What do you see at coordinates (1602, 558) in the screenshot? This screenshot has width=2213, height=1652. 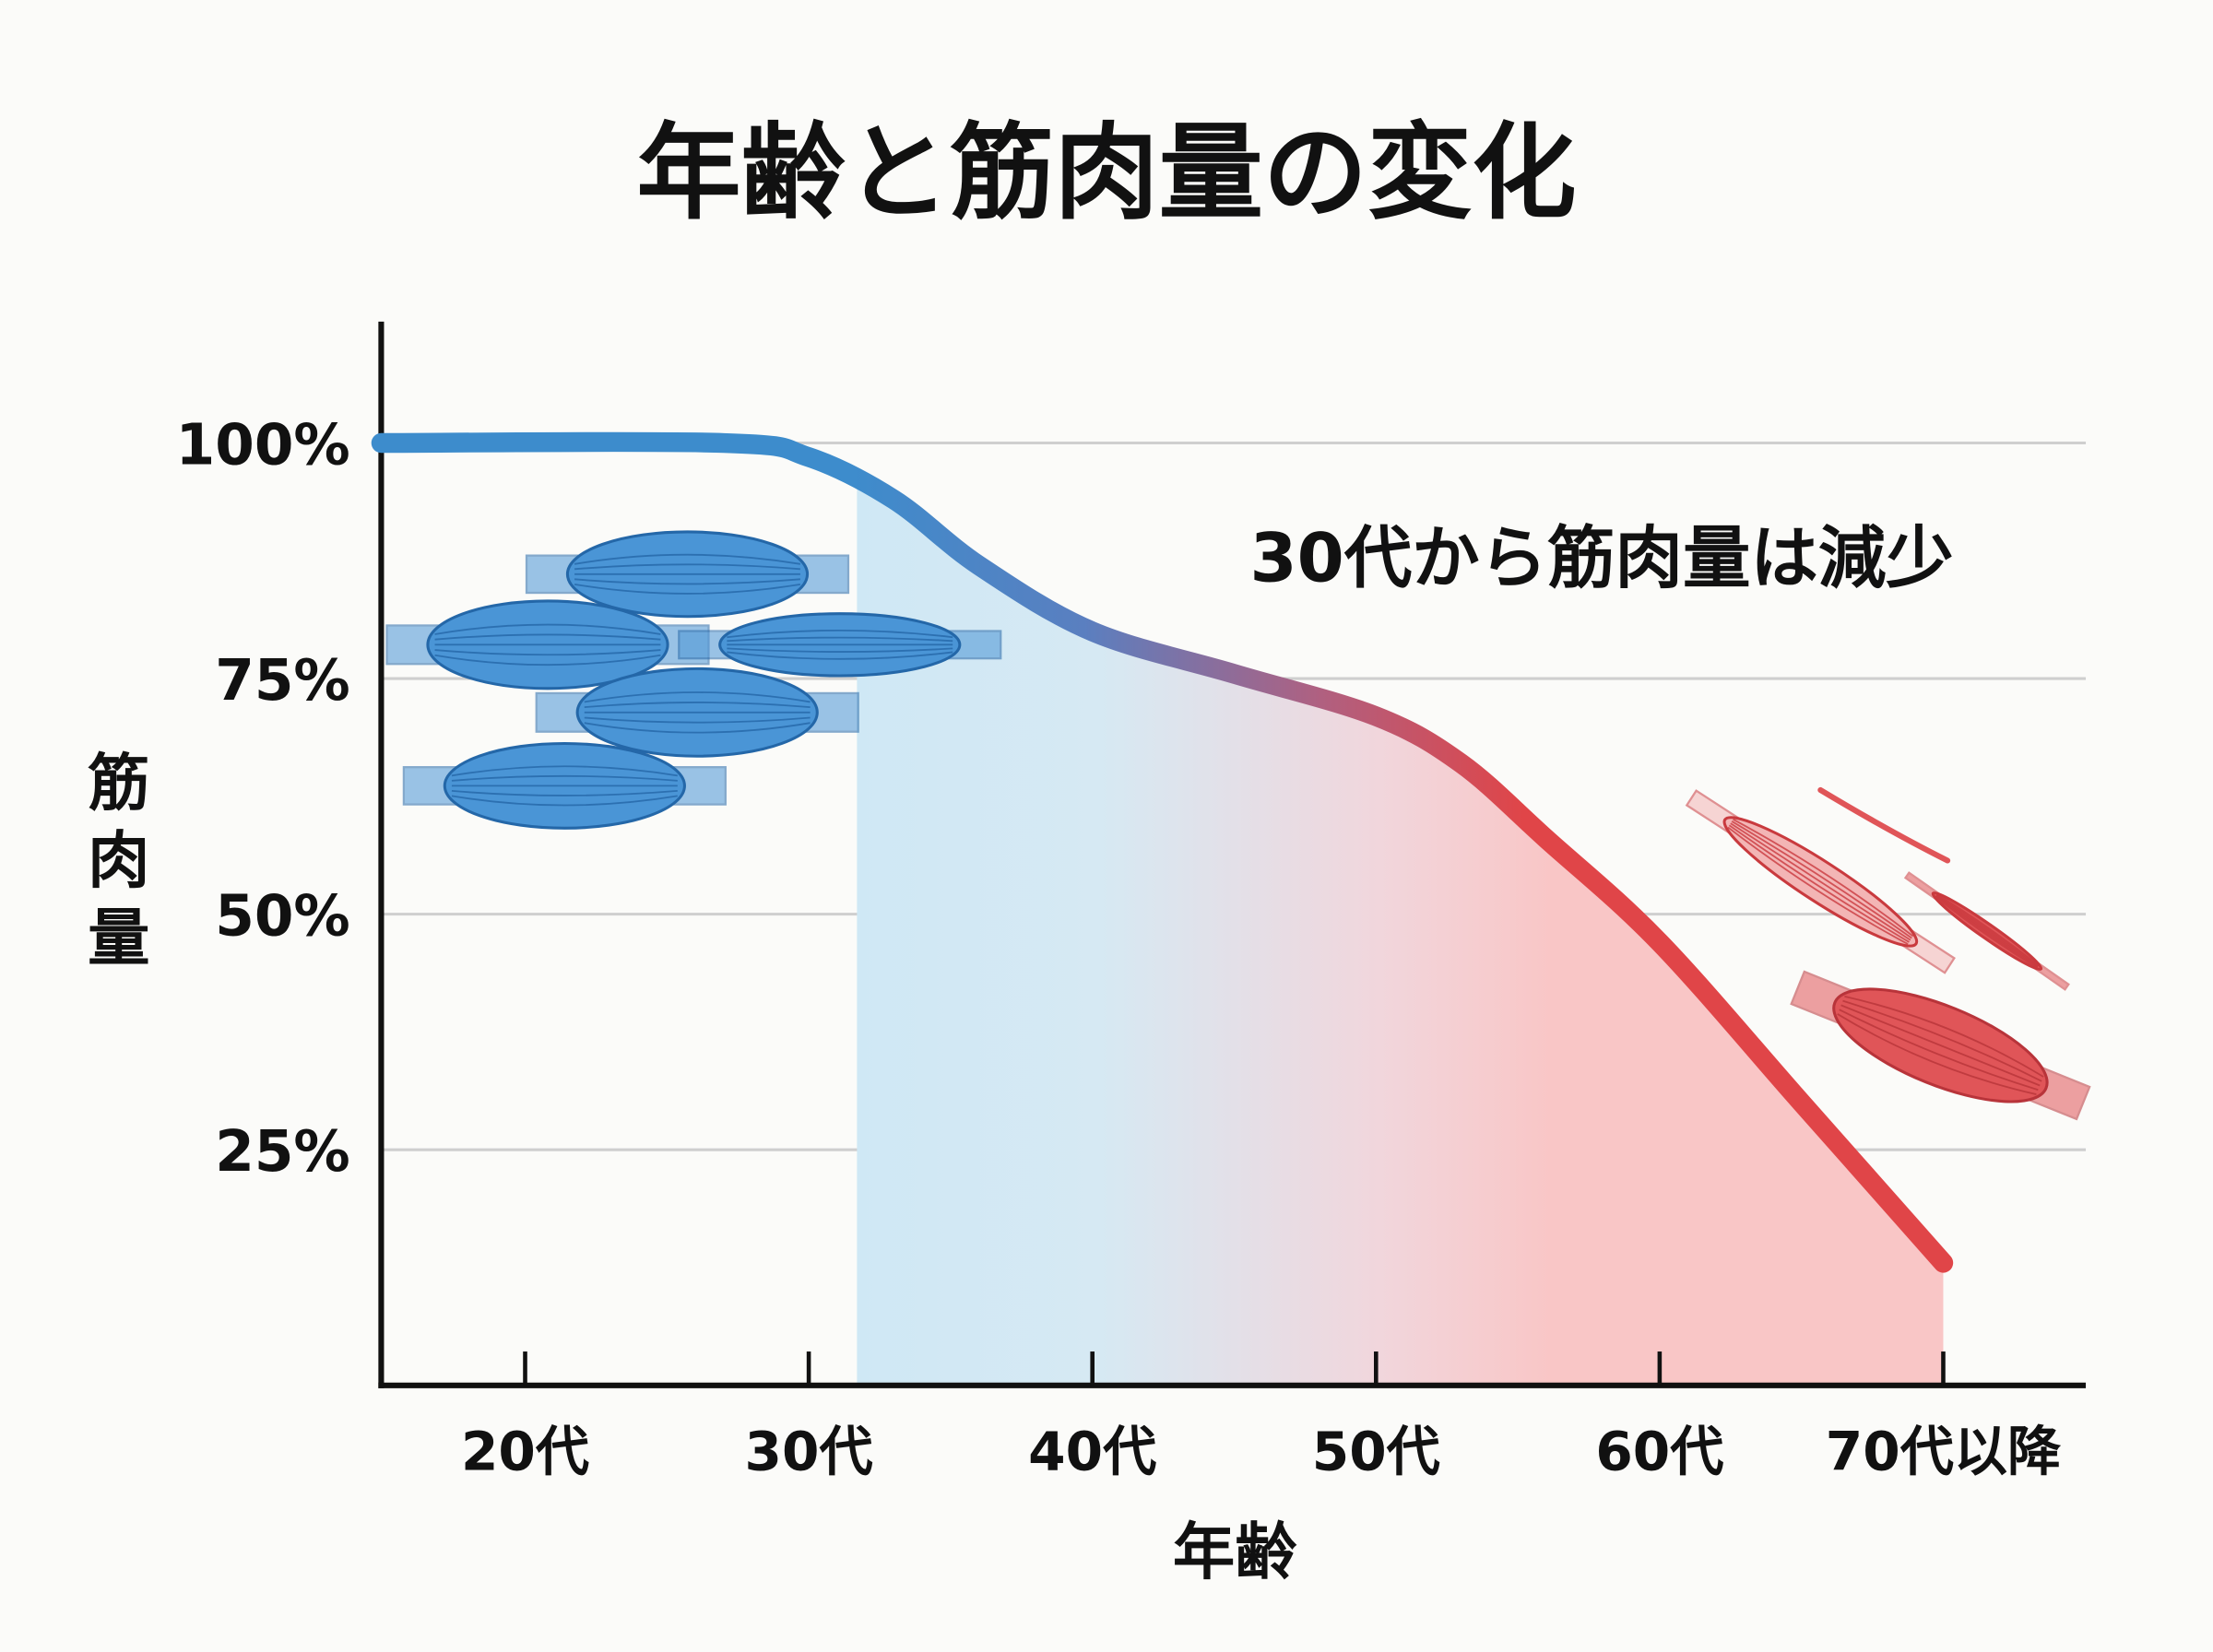 I see `annotation: 30代から筋肉量は減少` at bounding box center [1602, 558].